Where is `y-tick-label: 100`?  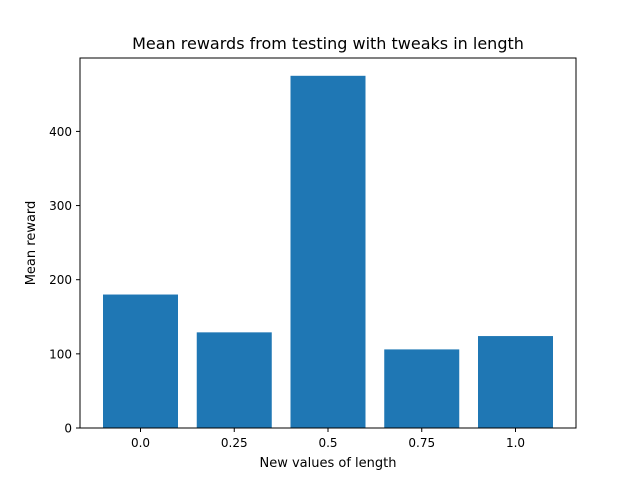
y-tick-label: 100 is located at coordinates (60, 354).